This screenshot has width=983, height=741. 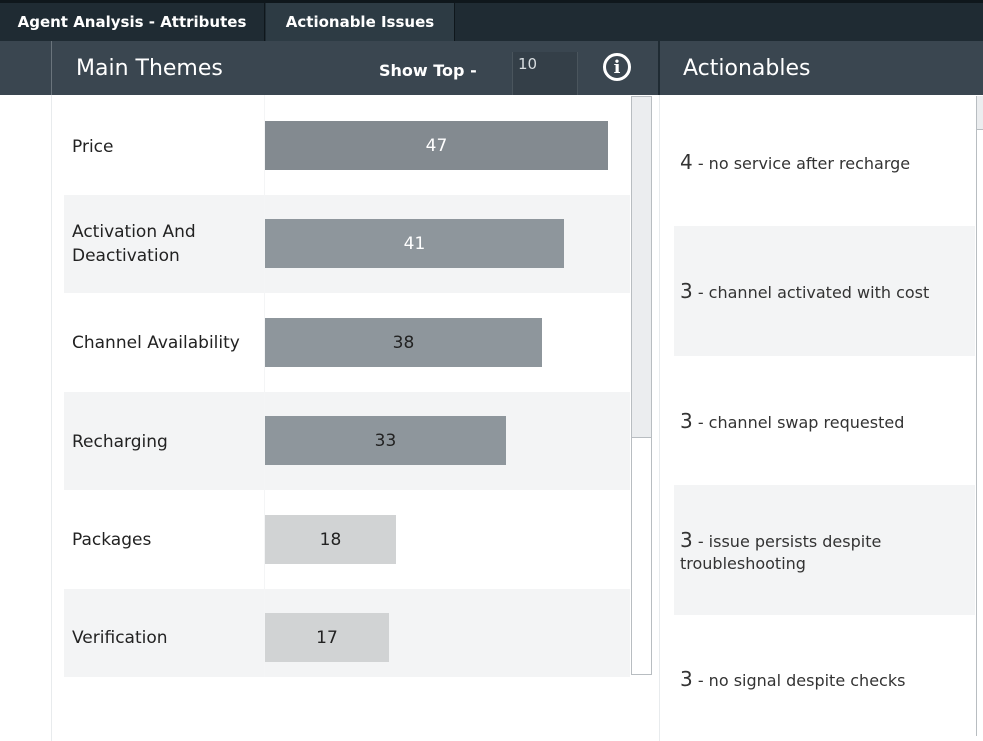 I want to click on actionable-description: - issue persists despite troubleshooting, so click(x=781, y=552).